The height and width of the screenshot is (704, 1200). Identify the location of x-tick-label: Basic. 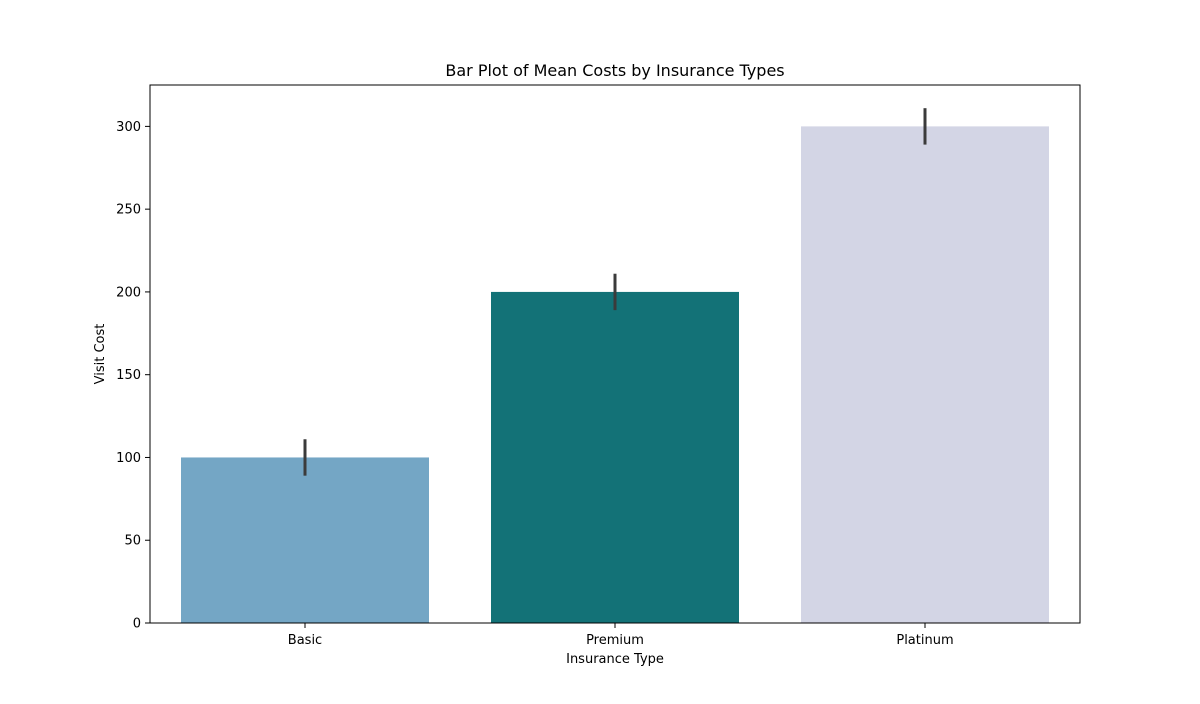
(305, 640).